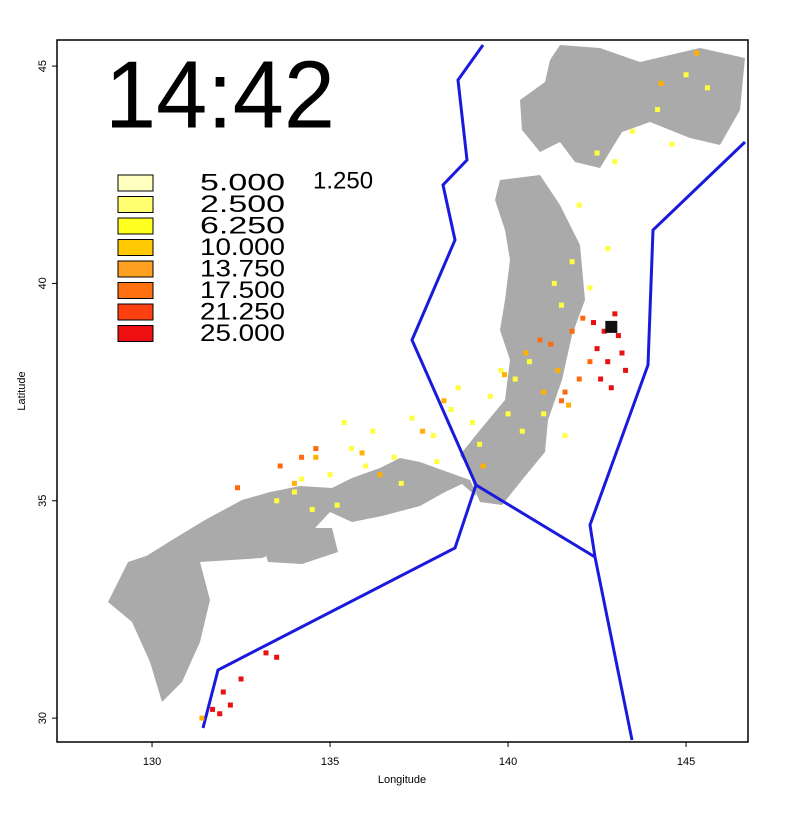  I want to click on y-tick-label: 40, so click(43, 283).